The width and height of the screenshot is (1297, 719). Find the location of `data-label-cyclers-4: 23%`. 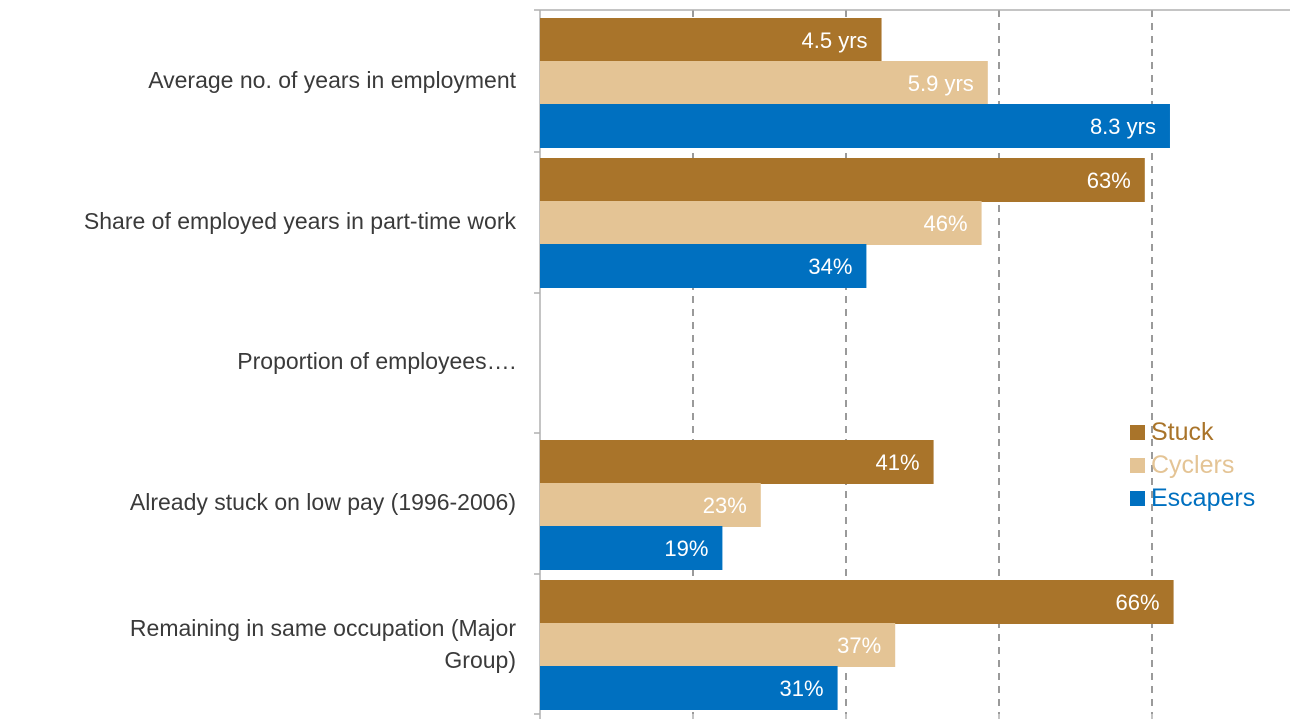

data-label-cyclers-4: 23% is located at coordinates (725, 505).